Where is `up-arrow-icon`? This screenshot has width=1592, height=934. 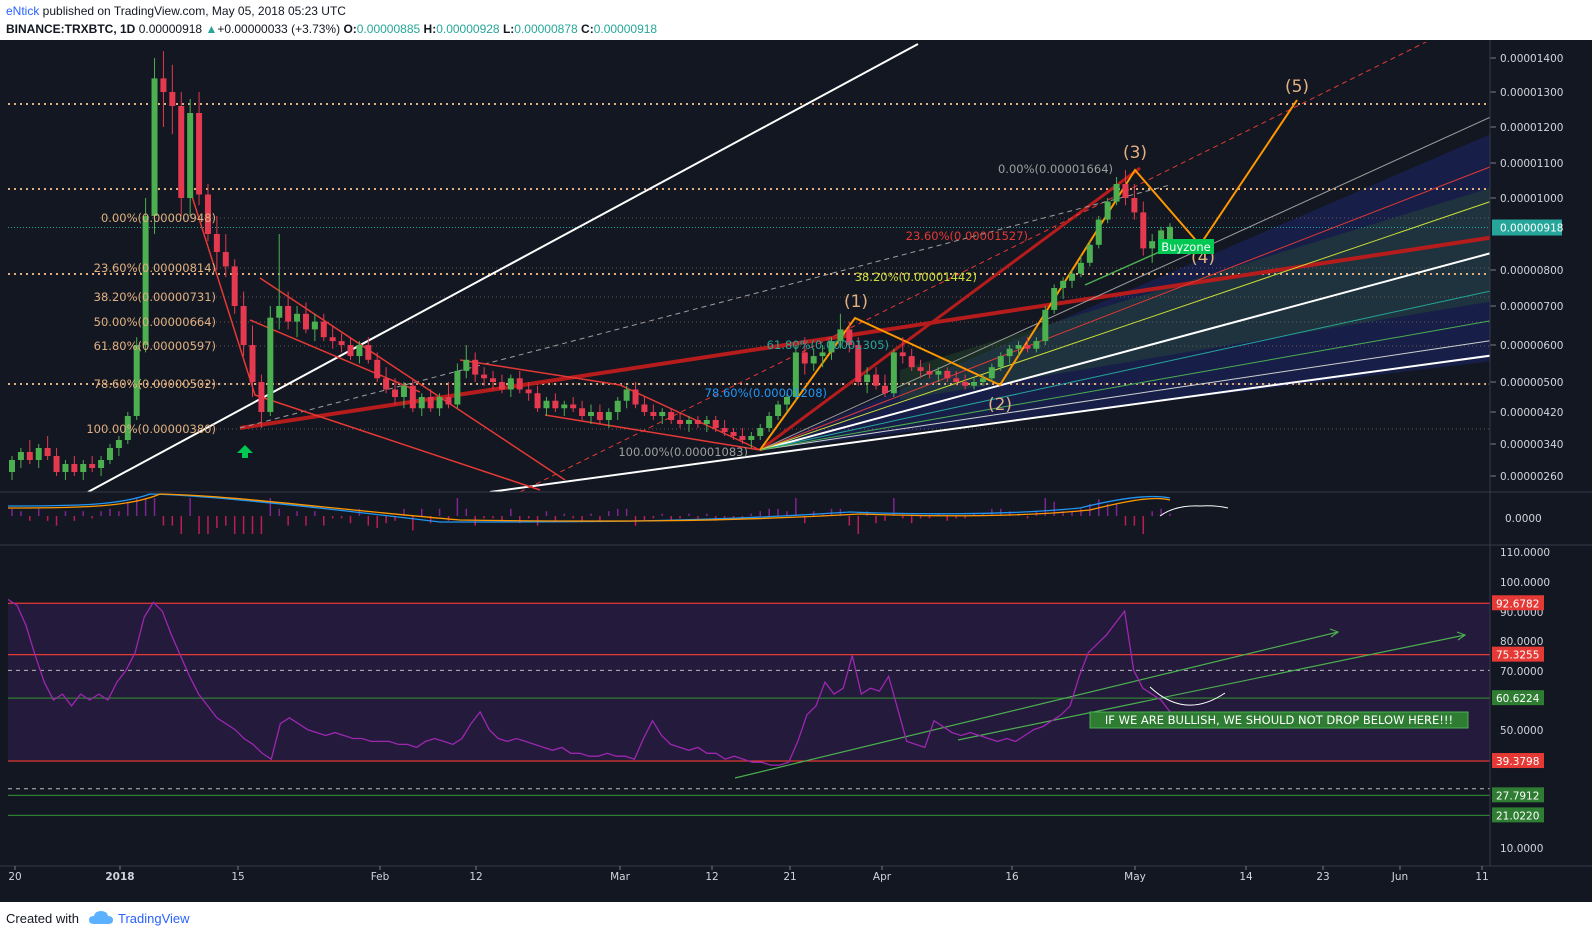 up-arrow-icon is located at coordinates (245, 451).